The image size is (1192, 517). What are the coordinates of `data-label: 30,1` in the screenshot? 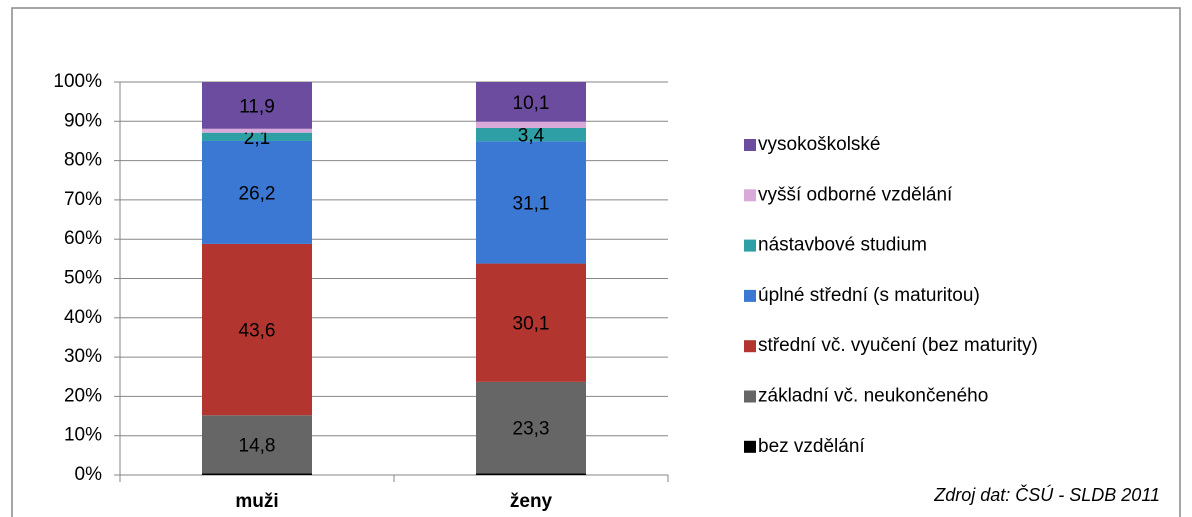 It's located at (531, 324).